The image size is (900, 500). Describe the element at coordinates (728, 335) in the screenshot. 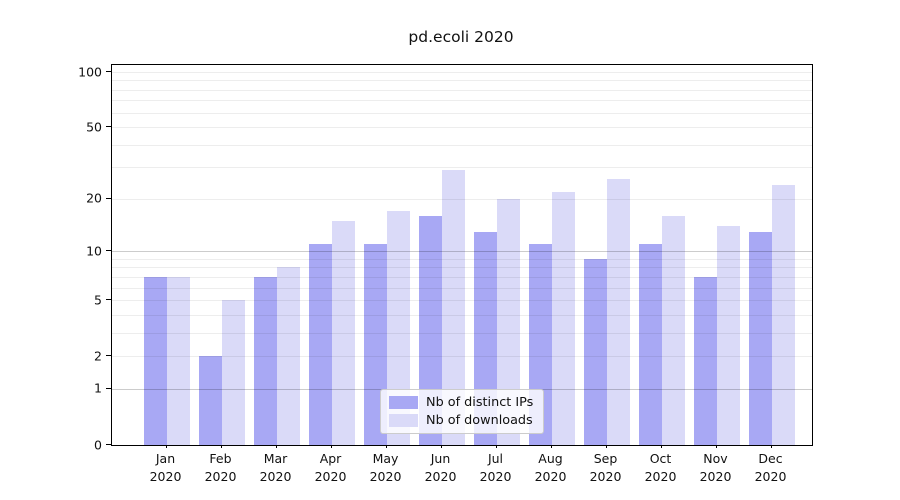

I see `bar-downloads-nov` at that location.